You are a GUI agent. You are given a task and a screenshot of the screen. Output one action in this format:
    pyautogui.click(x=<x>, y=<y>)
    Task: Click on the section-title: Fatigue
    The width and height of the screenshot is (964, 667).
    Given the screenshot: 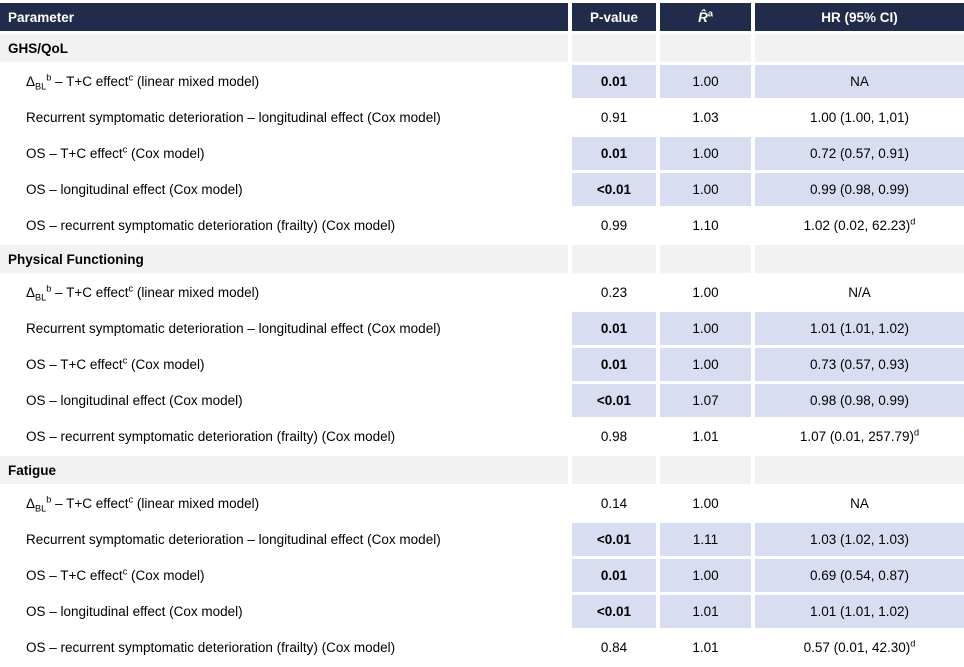 What is the action you would take?
    pyautogui.click(x=286, y=470)
    